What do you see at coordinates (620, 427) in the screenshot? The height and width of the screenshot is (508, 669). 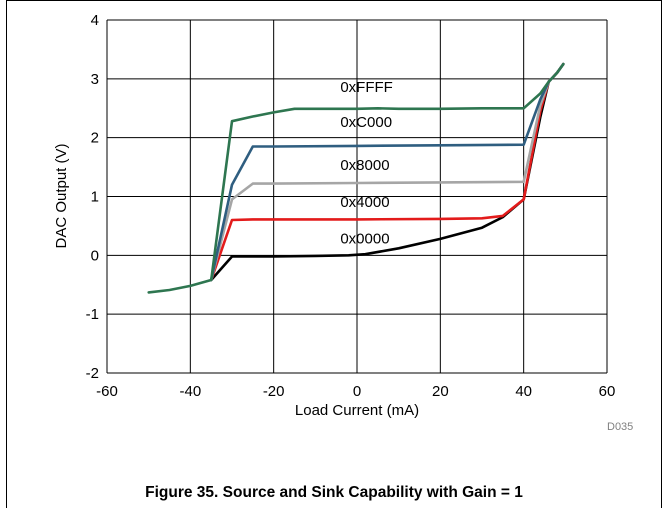 I see `figure-code: D035` at bounding box center [620, 427].